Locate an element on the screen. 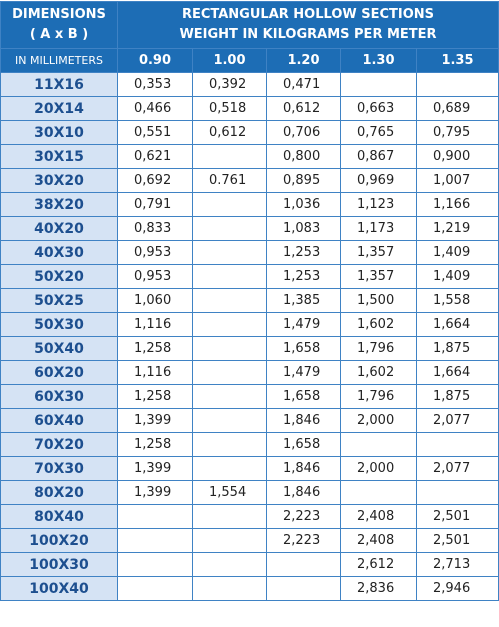 Image resolution: width=499 pixels, height=627 pixels. weight-cell: 1,166 is located at coordinates (457, 204).